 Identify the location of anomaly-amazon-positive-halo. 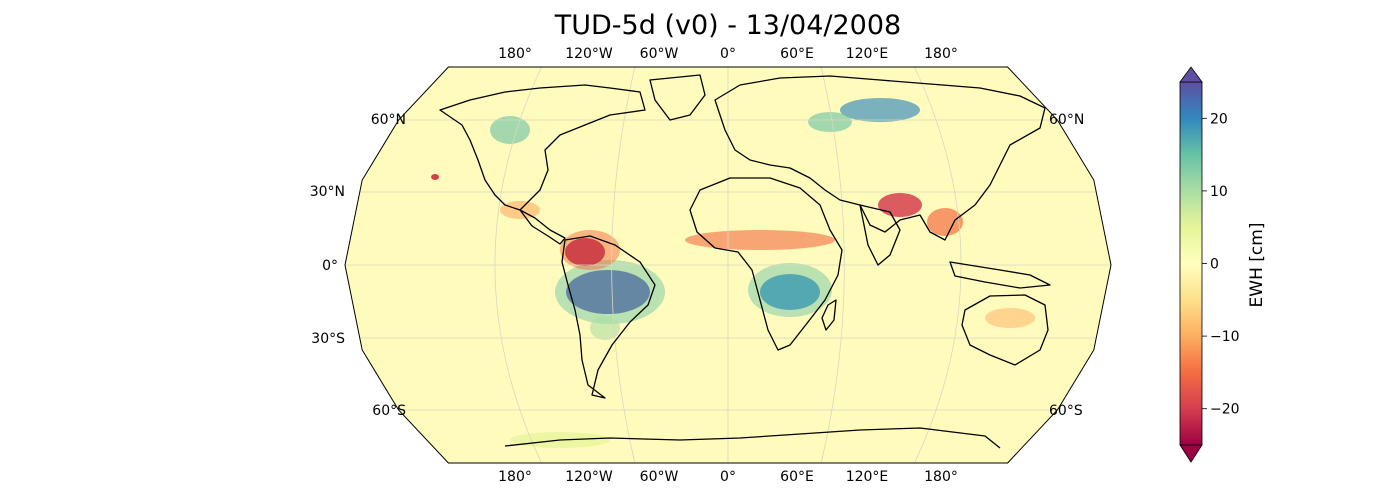
(610, 292).